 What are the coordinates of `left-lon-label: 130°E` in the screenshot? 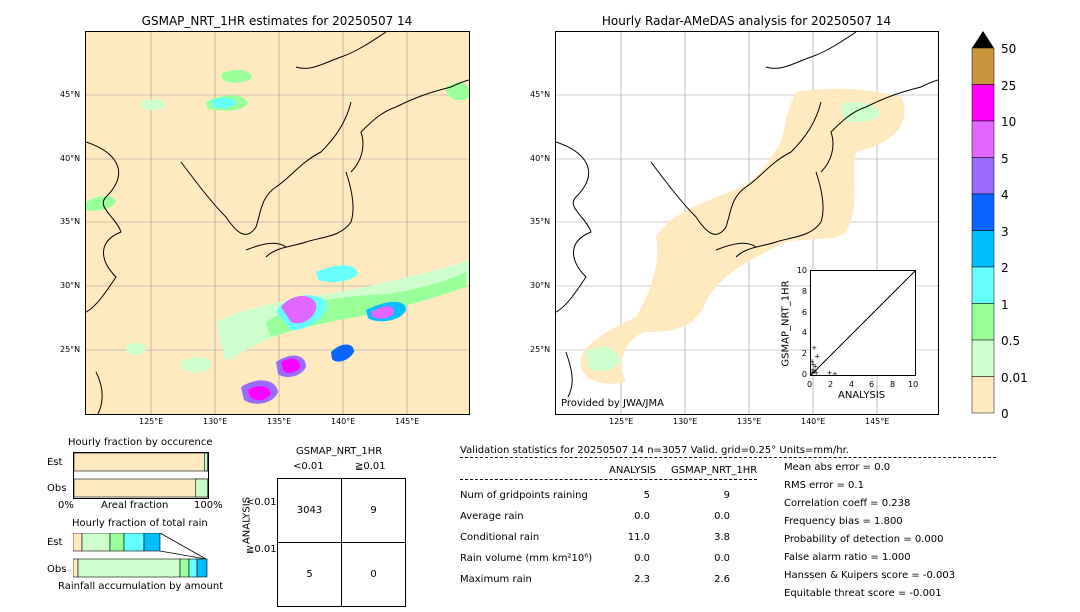 It's located at (215, 421).